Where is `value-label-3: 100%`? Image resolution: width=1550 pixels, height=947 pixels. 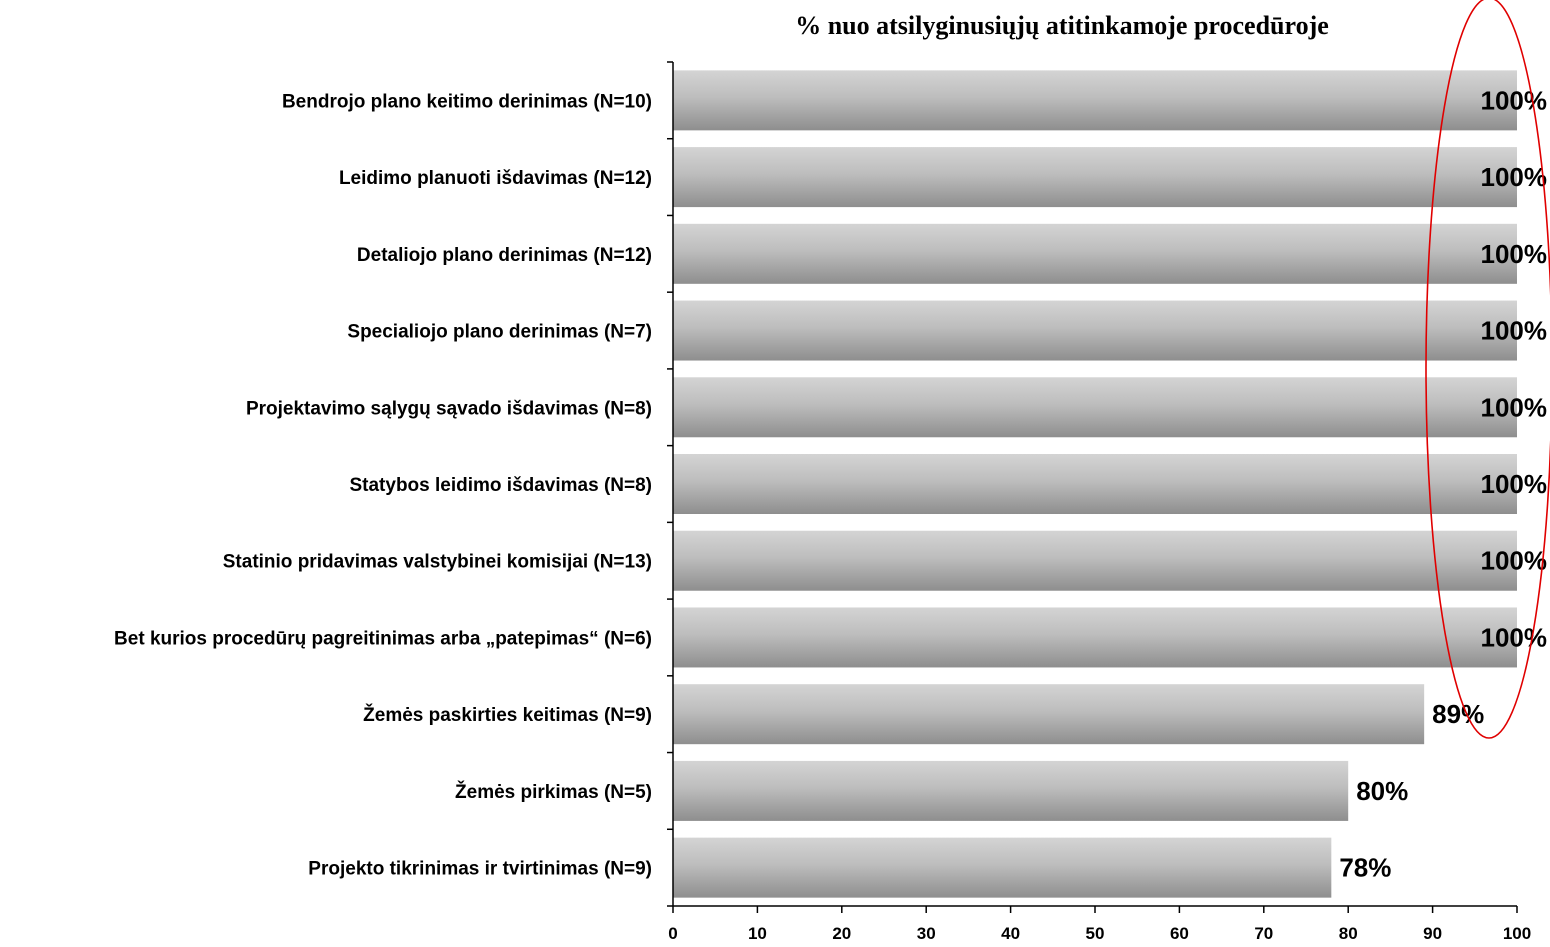 value-label-3: 100% is located at coordinates (1514, 254).